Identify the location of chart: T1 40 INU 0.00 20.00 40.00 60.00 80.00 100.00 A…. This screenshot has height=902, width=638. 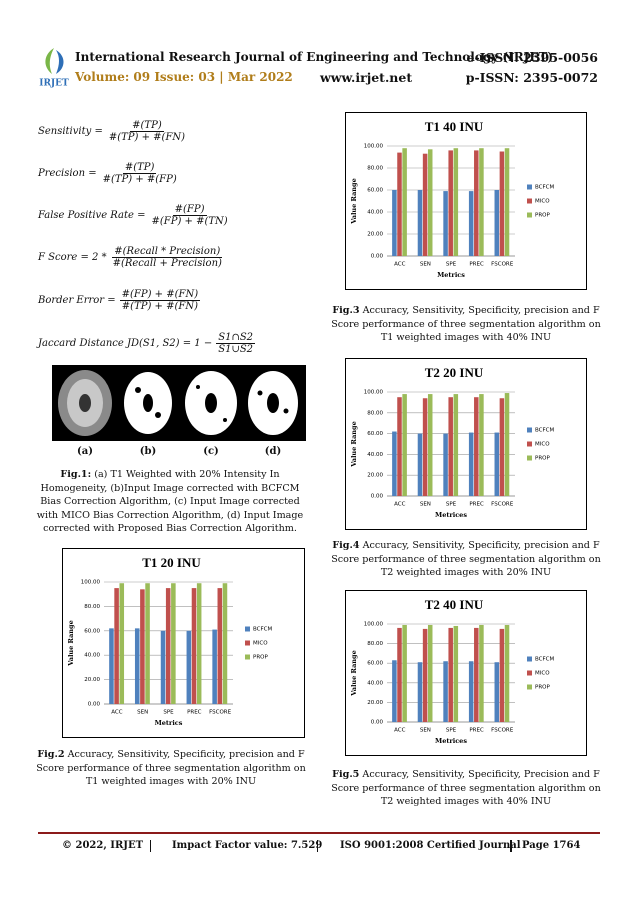
(466, 201).